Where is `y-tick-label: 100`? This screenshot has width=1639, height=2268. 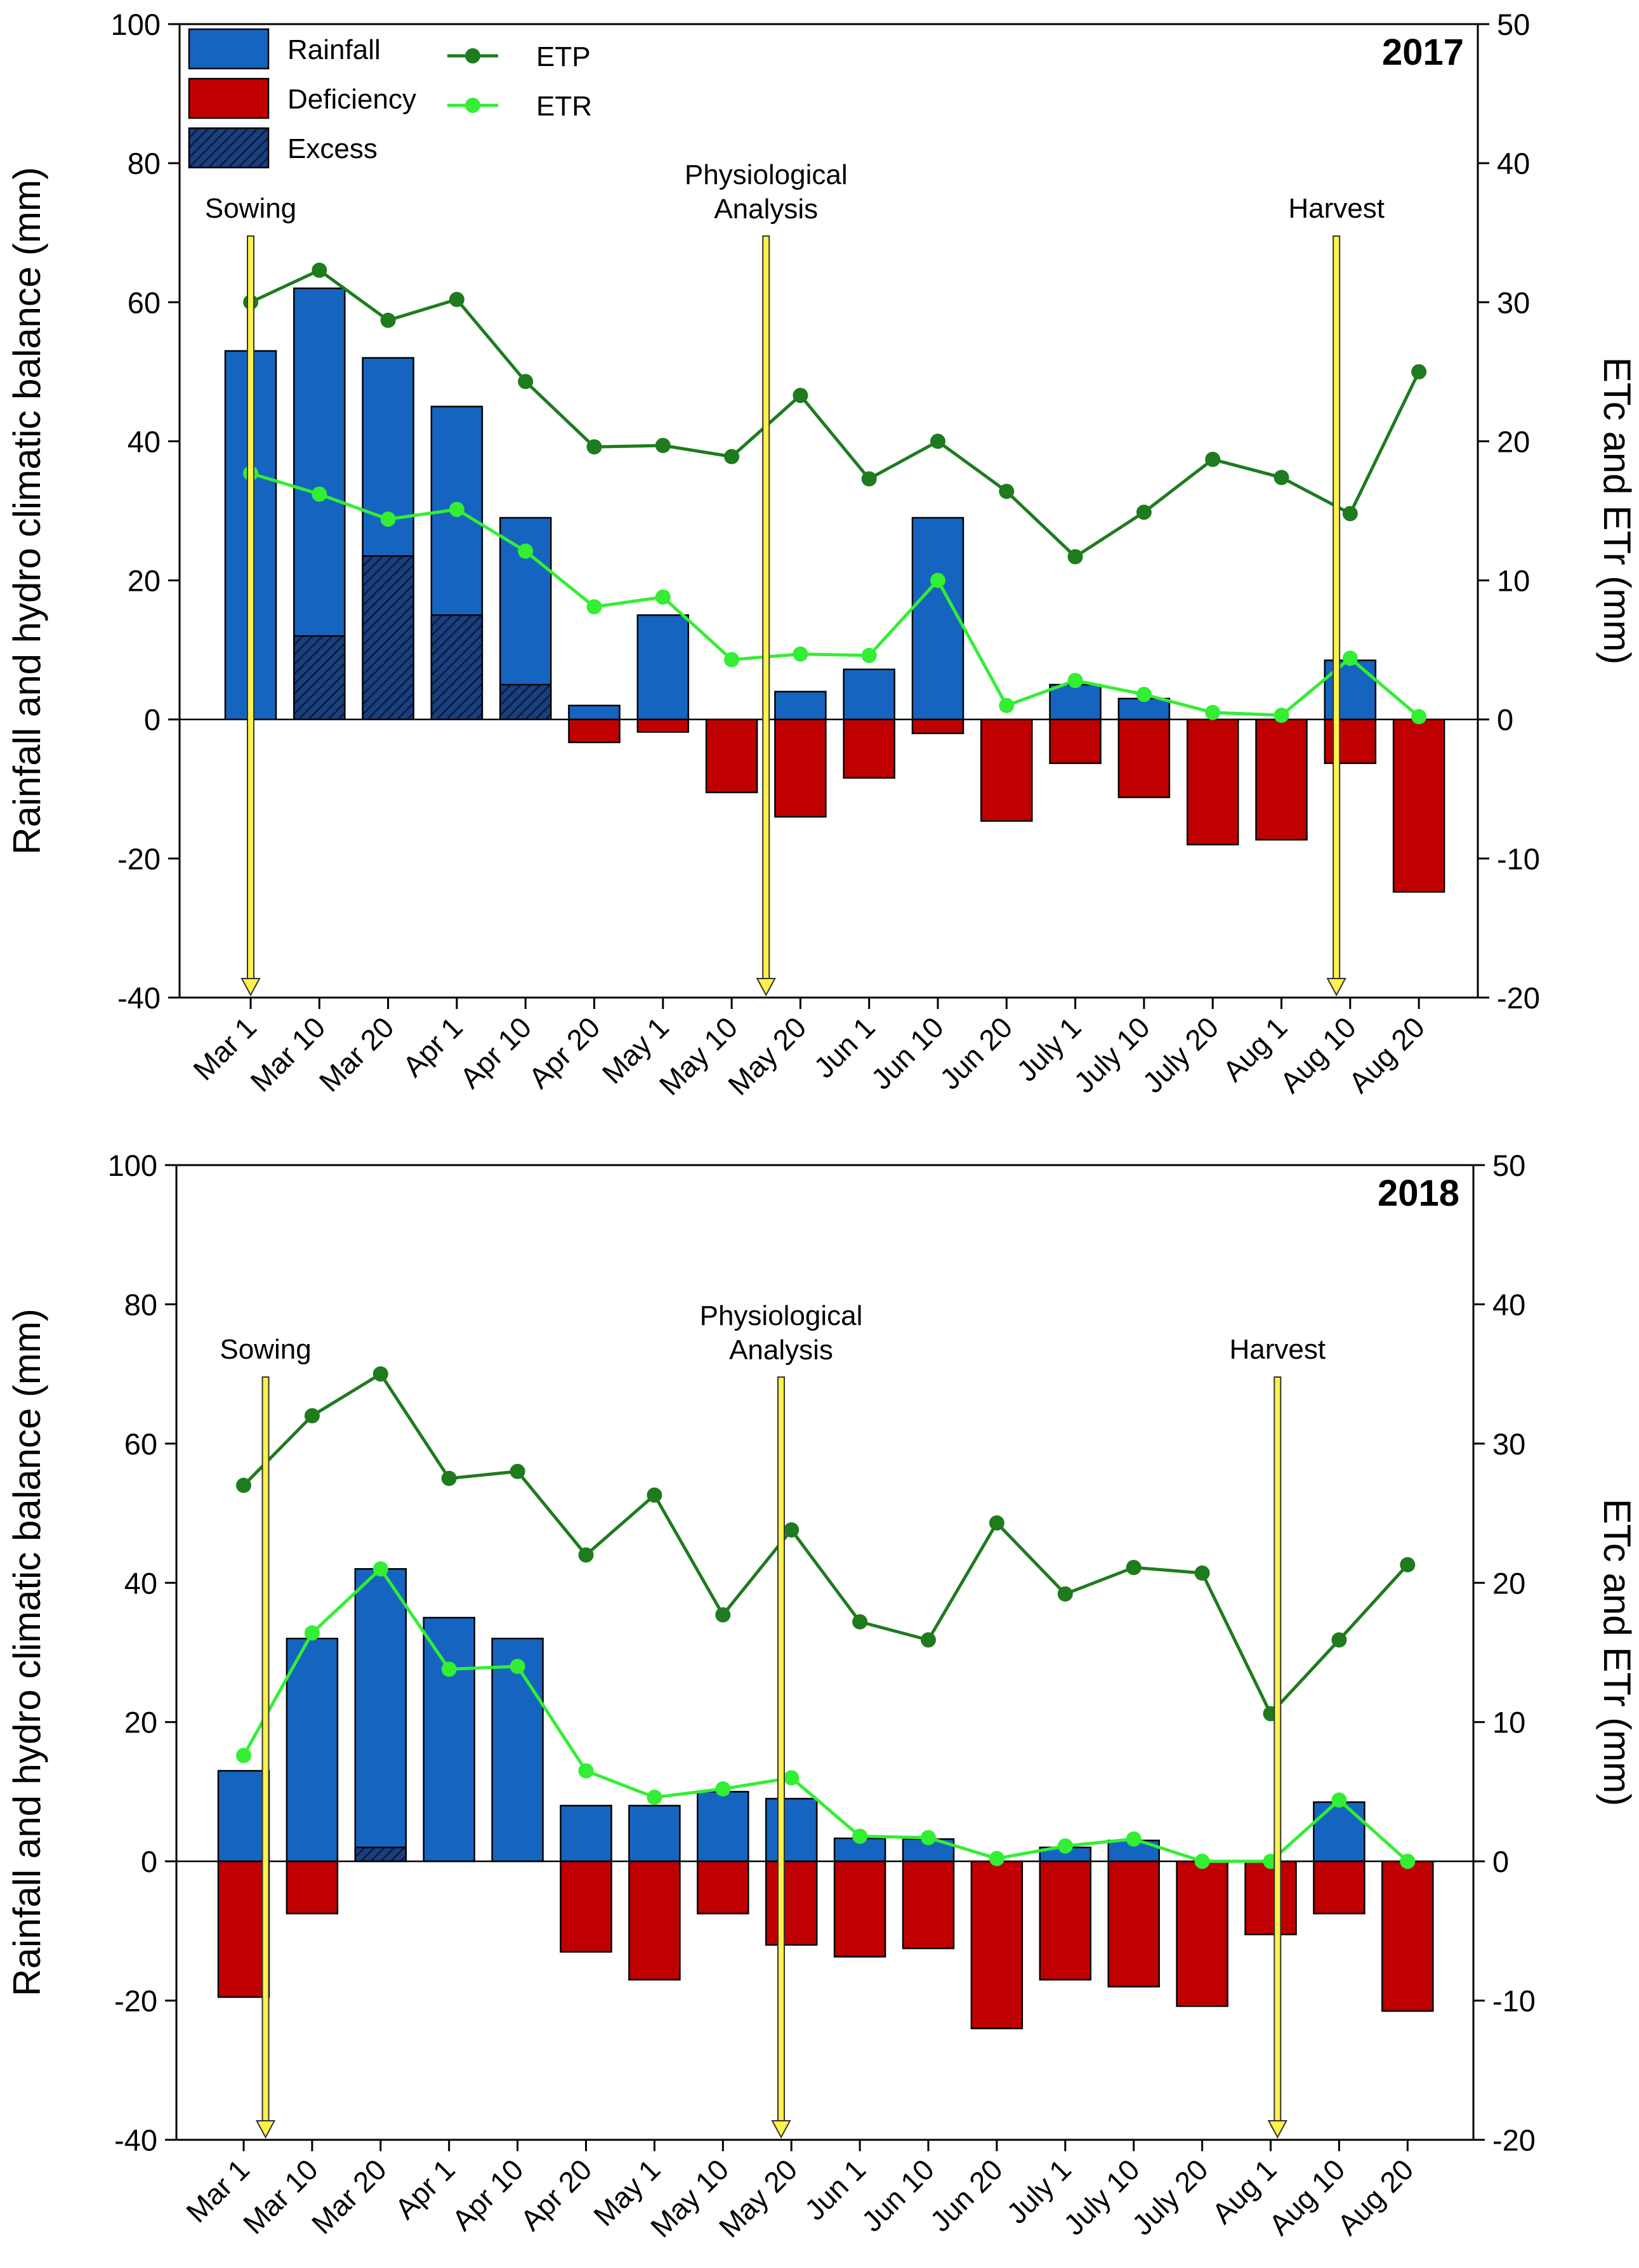 y-tick-label: 100 is located at coordinates (136, 24).